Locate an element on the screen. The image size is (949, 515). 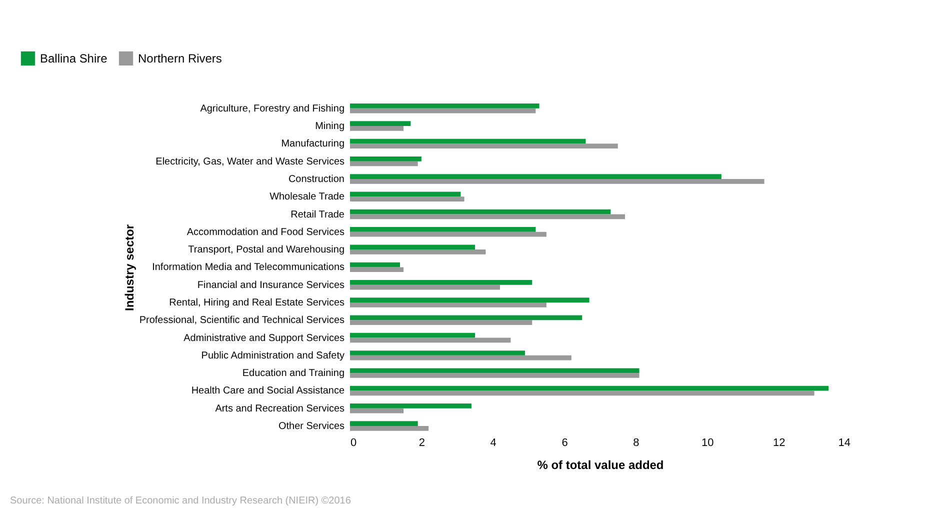
source-note: Source: National Institute of Economic and Industry Research (NIEIR) ©2016 is located at coordinates (181, 500).